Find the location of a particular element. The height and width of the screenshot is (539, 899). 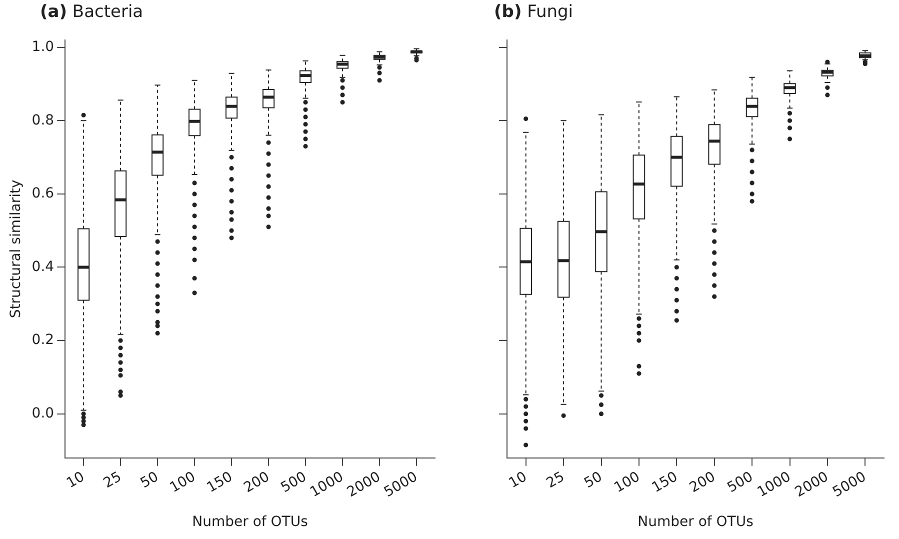

y-tick-label: 0.0 is located at coordinates (43, 413).